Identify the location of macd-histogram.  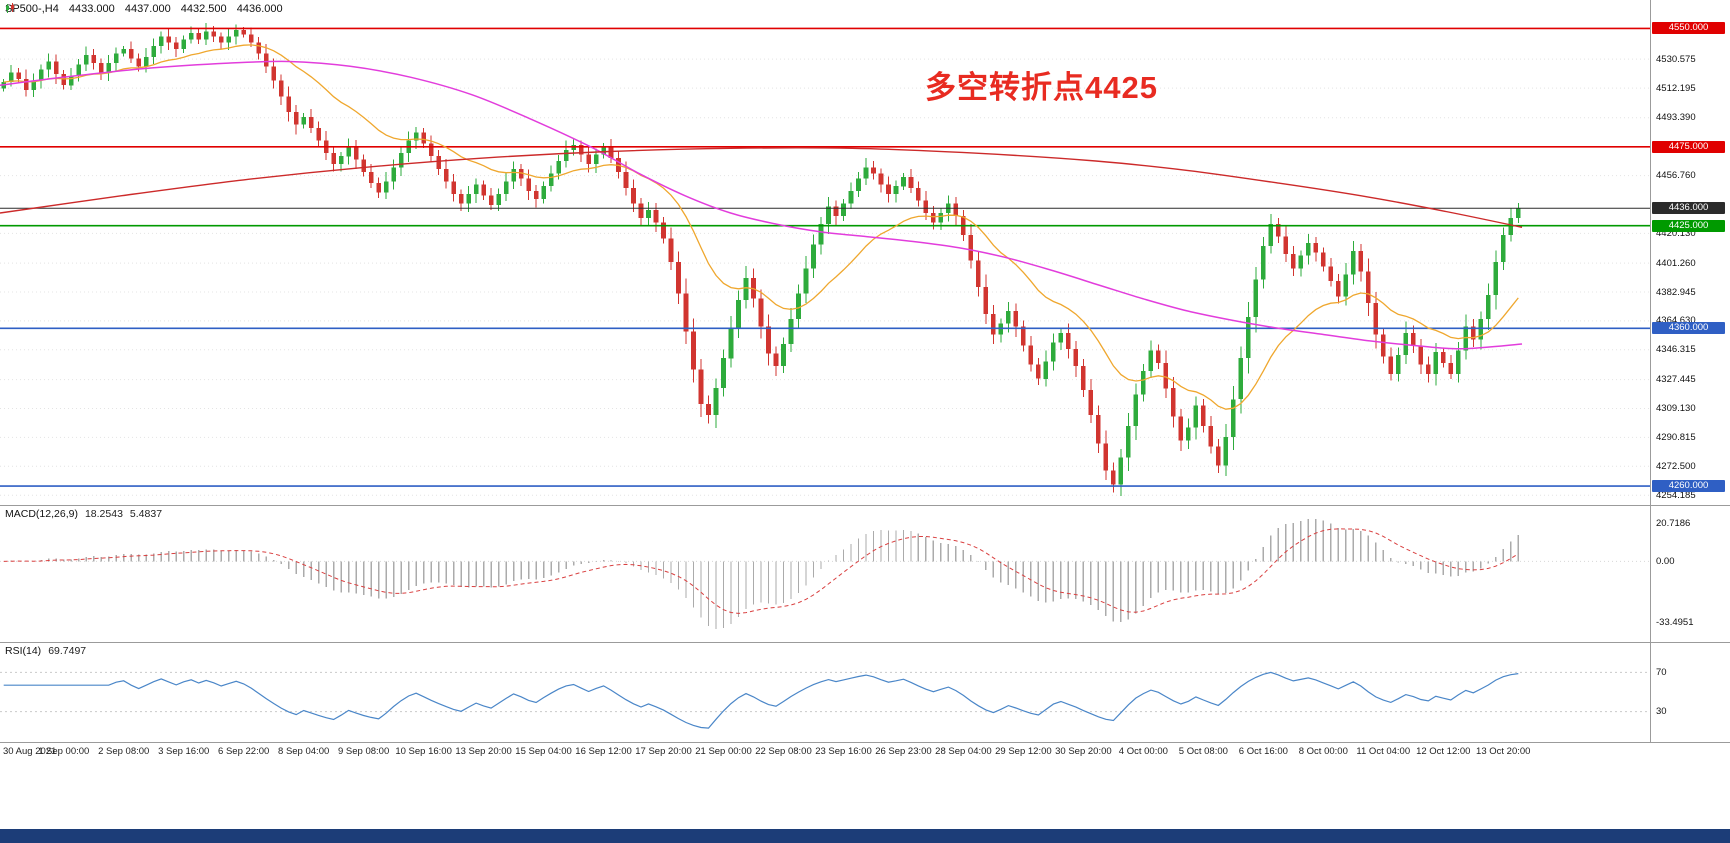
(765, 574).